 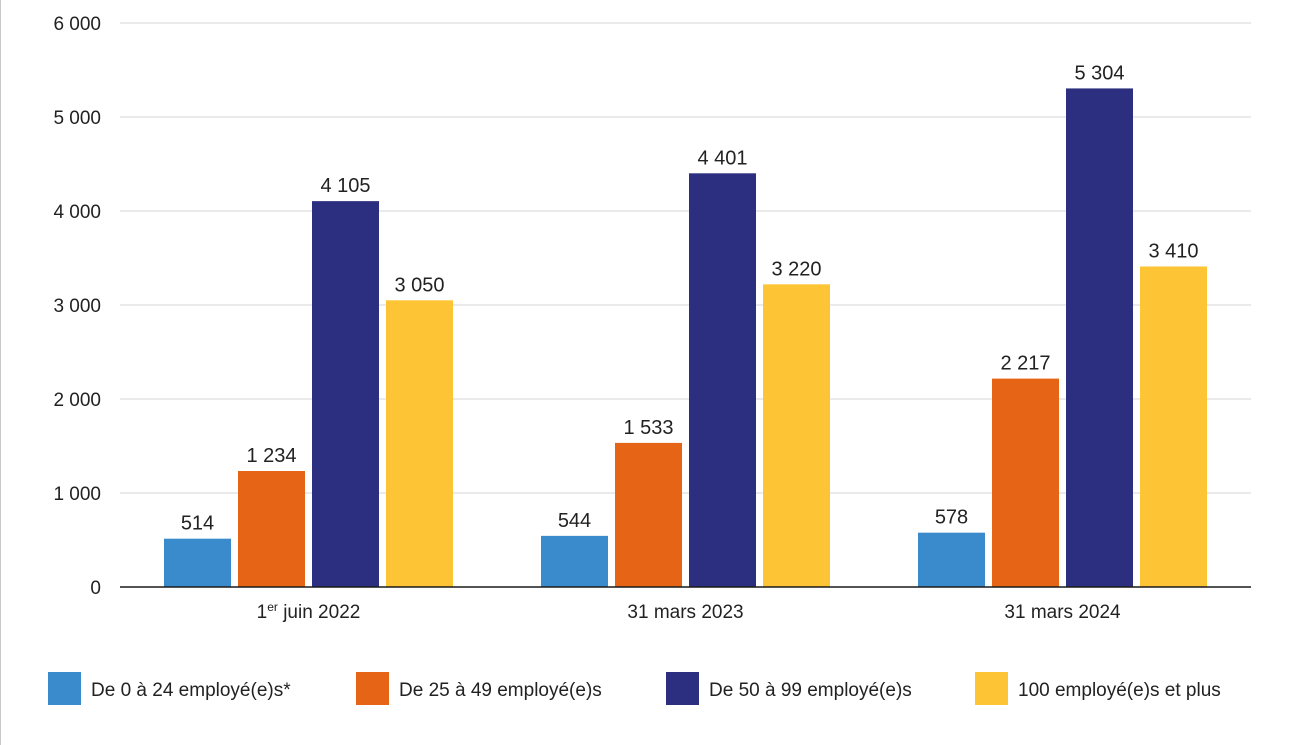 I want to click on category-label: 31 mars 2023, so click(x=685, y=612).